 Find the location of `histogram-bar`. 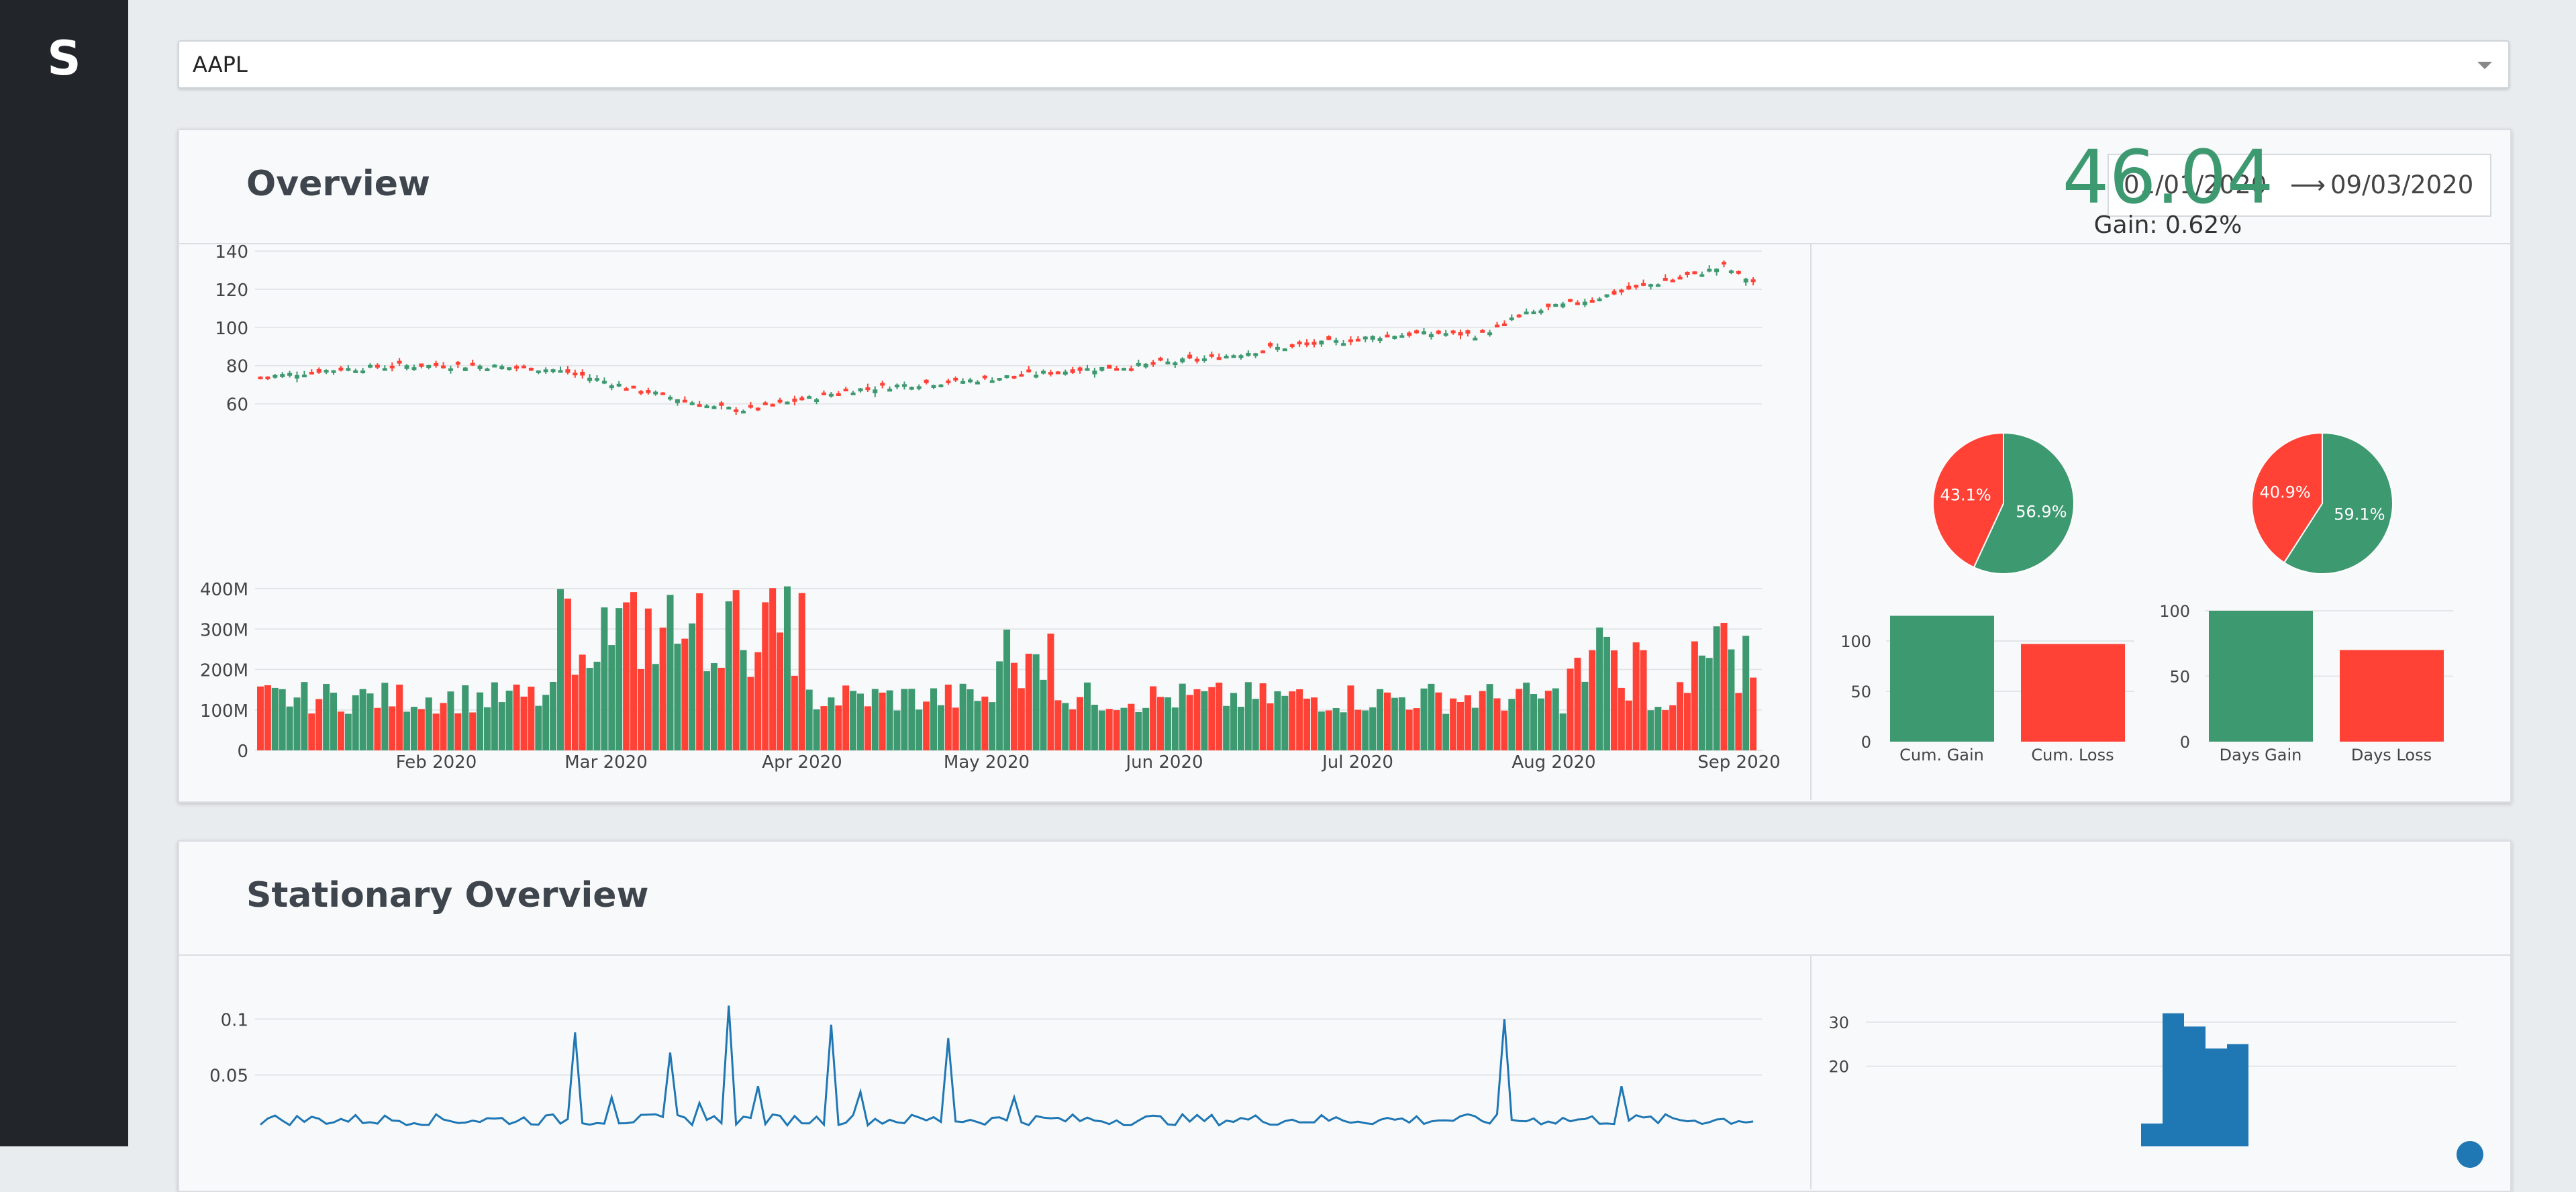

histogram-bar is located at coordinates (2195, 1086).